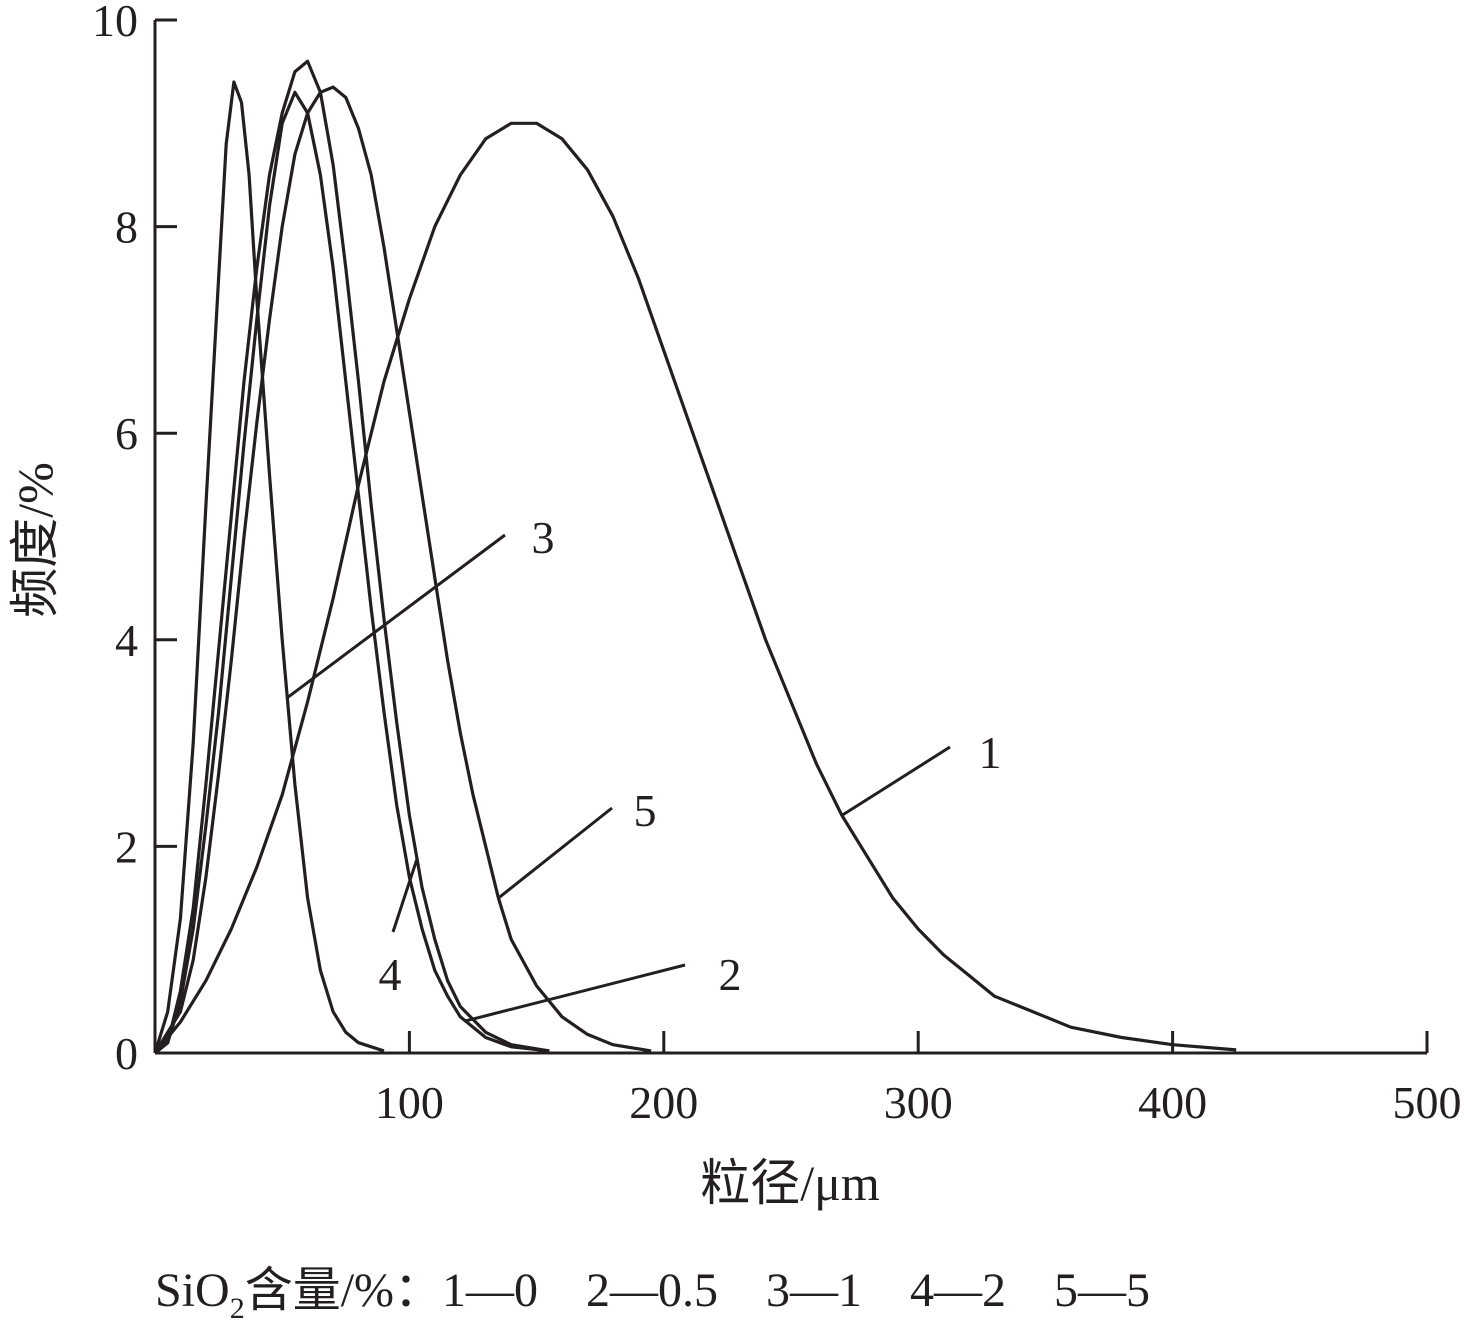 This screenshot has width=1479, height=1330. I want to click on footer-legend: SiO2含量/%：1—0 2—0.5 3—1 4—2 5—5, so click(652, 1294).